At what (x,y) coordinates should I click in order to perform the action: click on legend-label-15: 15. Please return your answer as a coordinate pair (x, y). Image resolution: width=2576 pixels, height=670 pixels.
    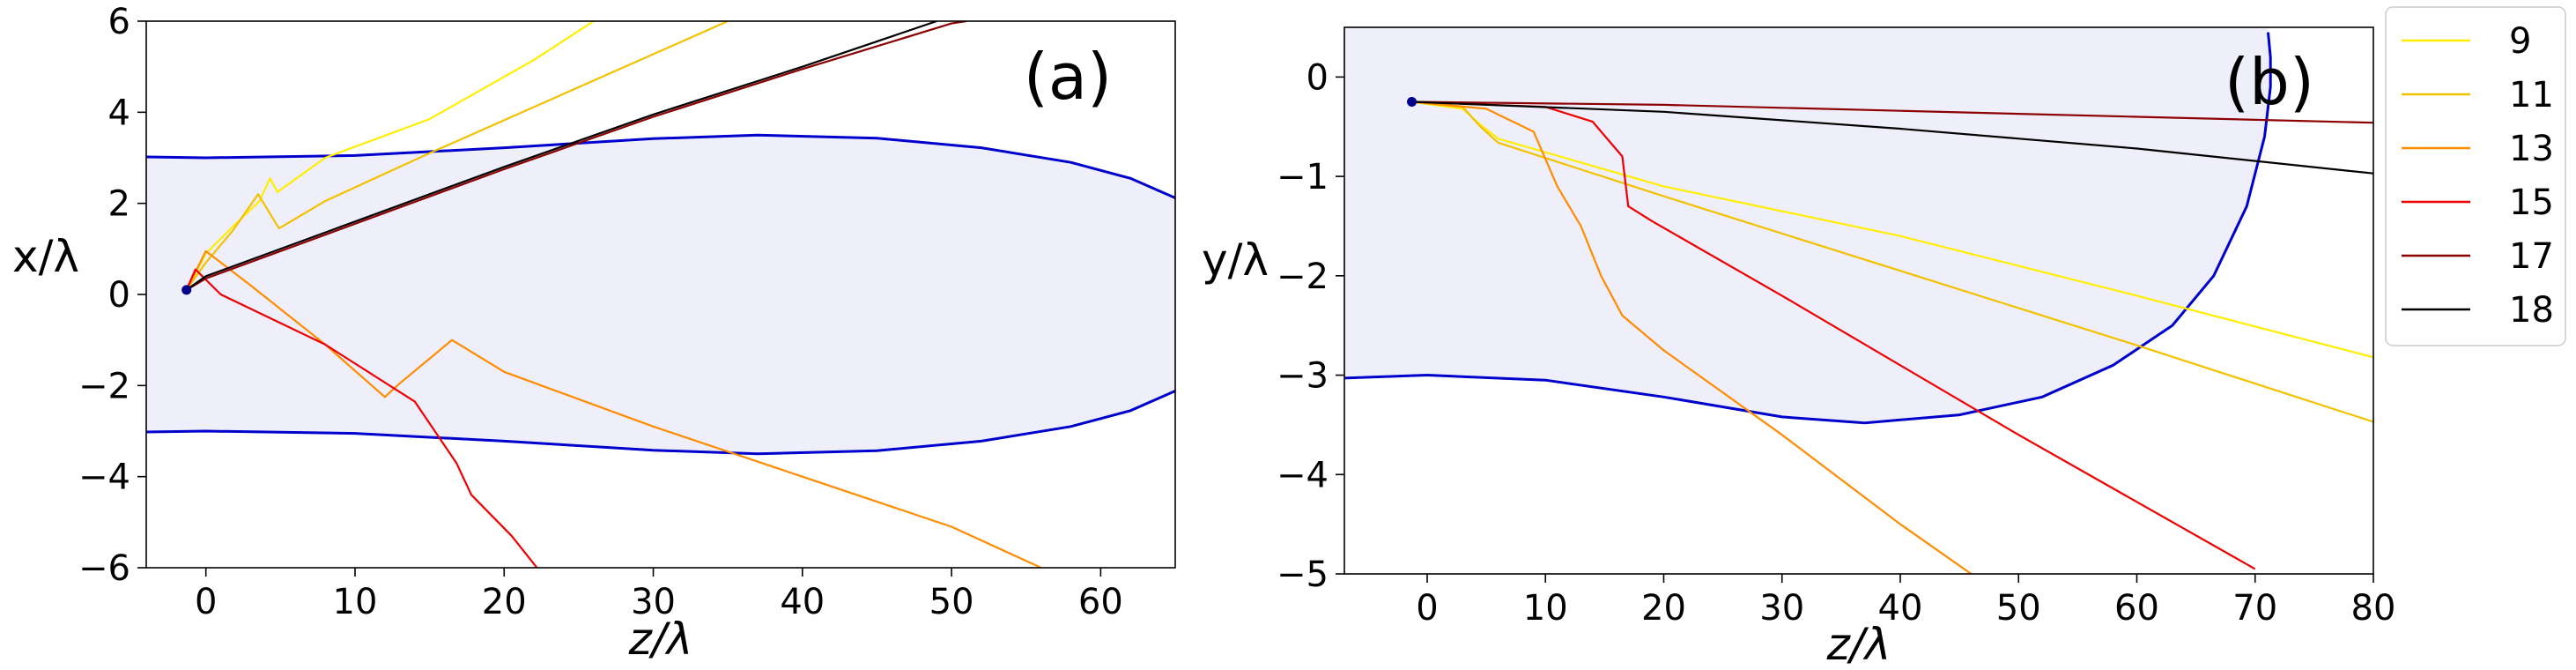
    Looking at the image, I should click on (2531, 202).